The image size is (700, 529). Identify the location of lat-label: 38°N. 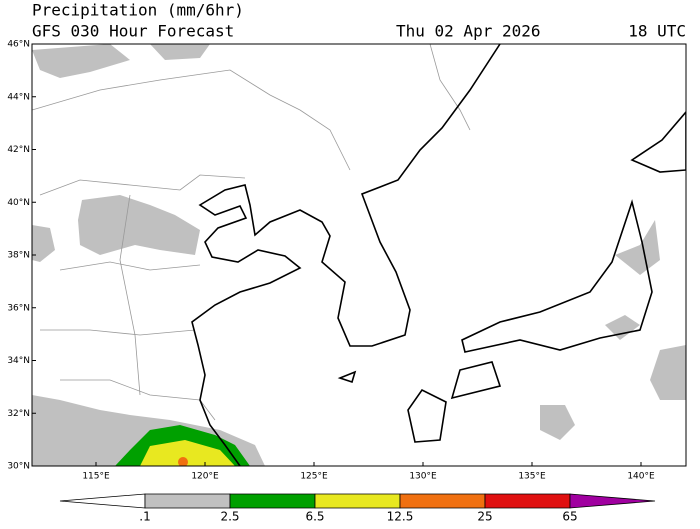
(18, 256).